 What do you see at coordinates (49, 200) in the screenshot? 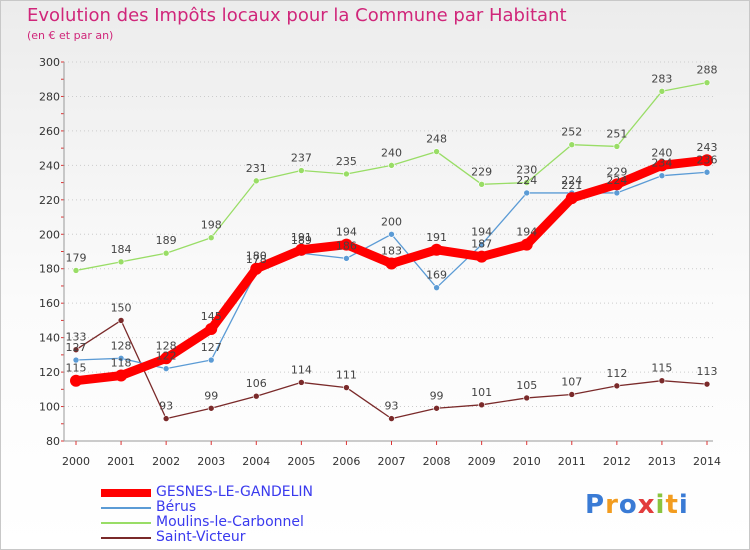
I see `y-tick-label: 220` at bounding box center [49, 200].